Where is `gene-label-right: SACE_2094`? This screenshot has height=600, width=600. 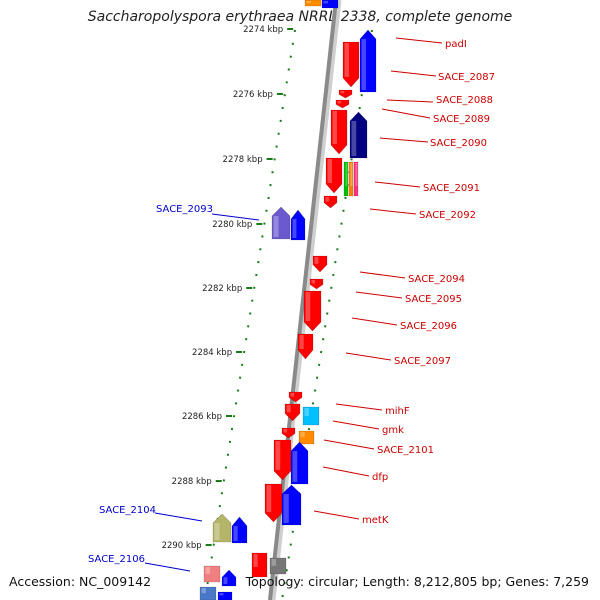
gene-label-right: SACE_2094 is located at coordinates (436, 279).